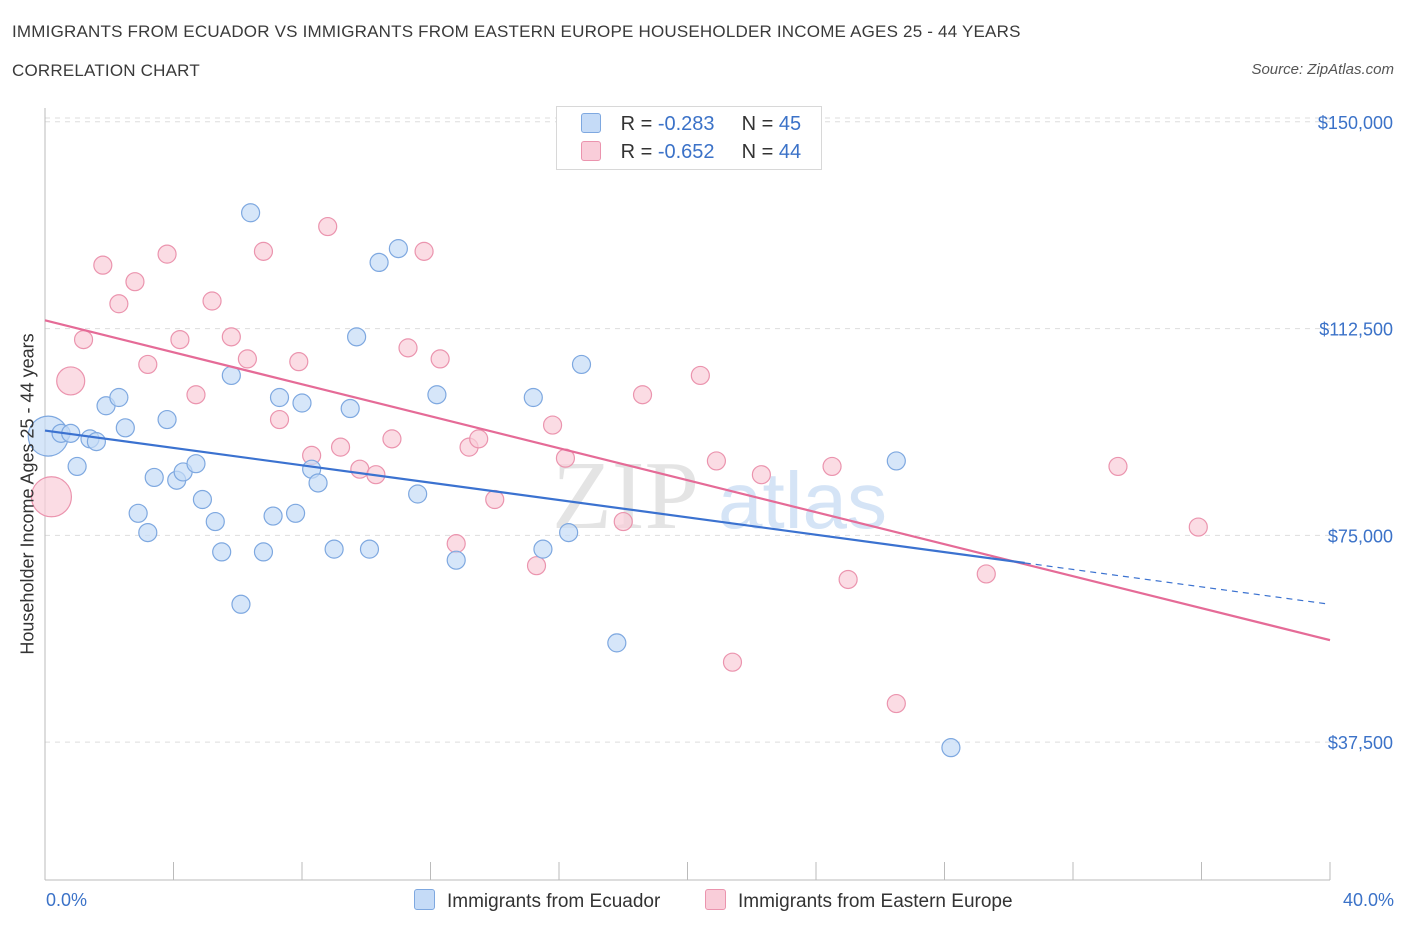  Describe the element at coordinates (591, 151) in the screenshot. I see `europe-swatch` at that location.